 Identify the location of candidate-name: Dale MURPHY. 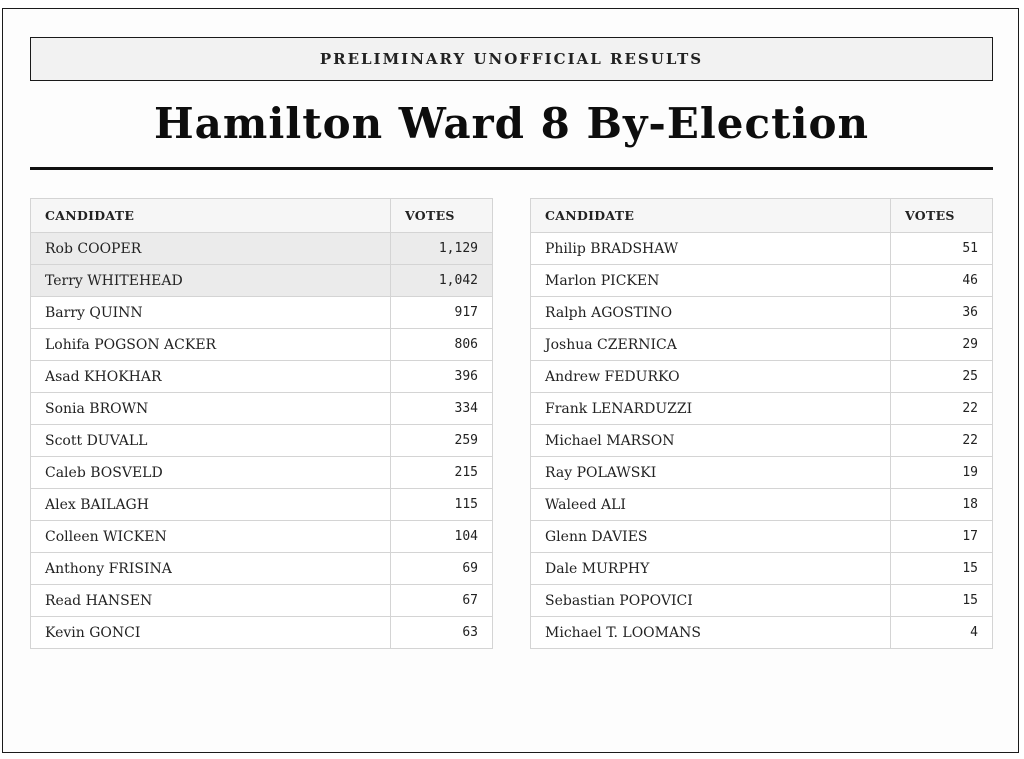
(710, 568).